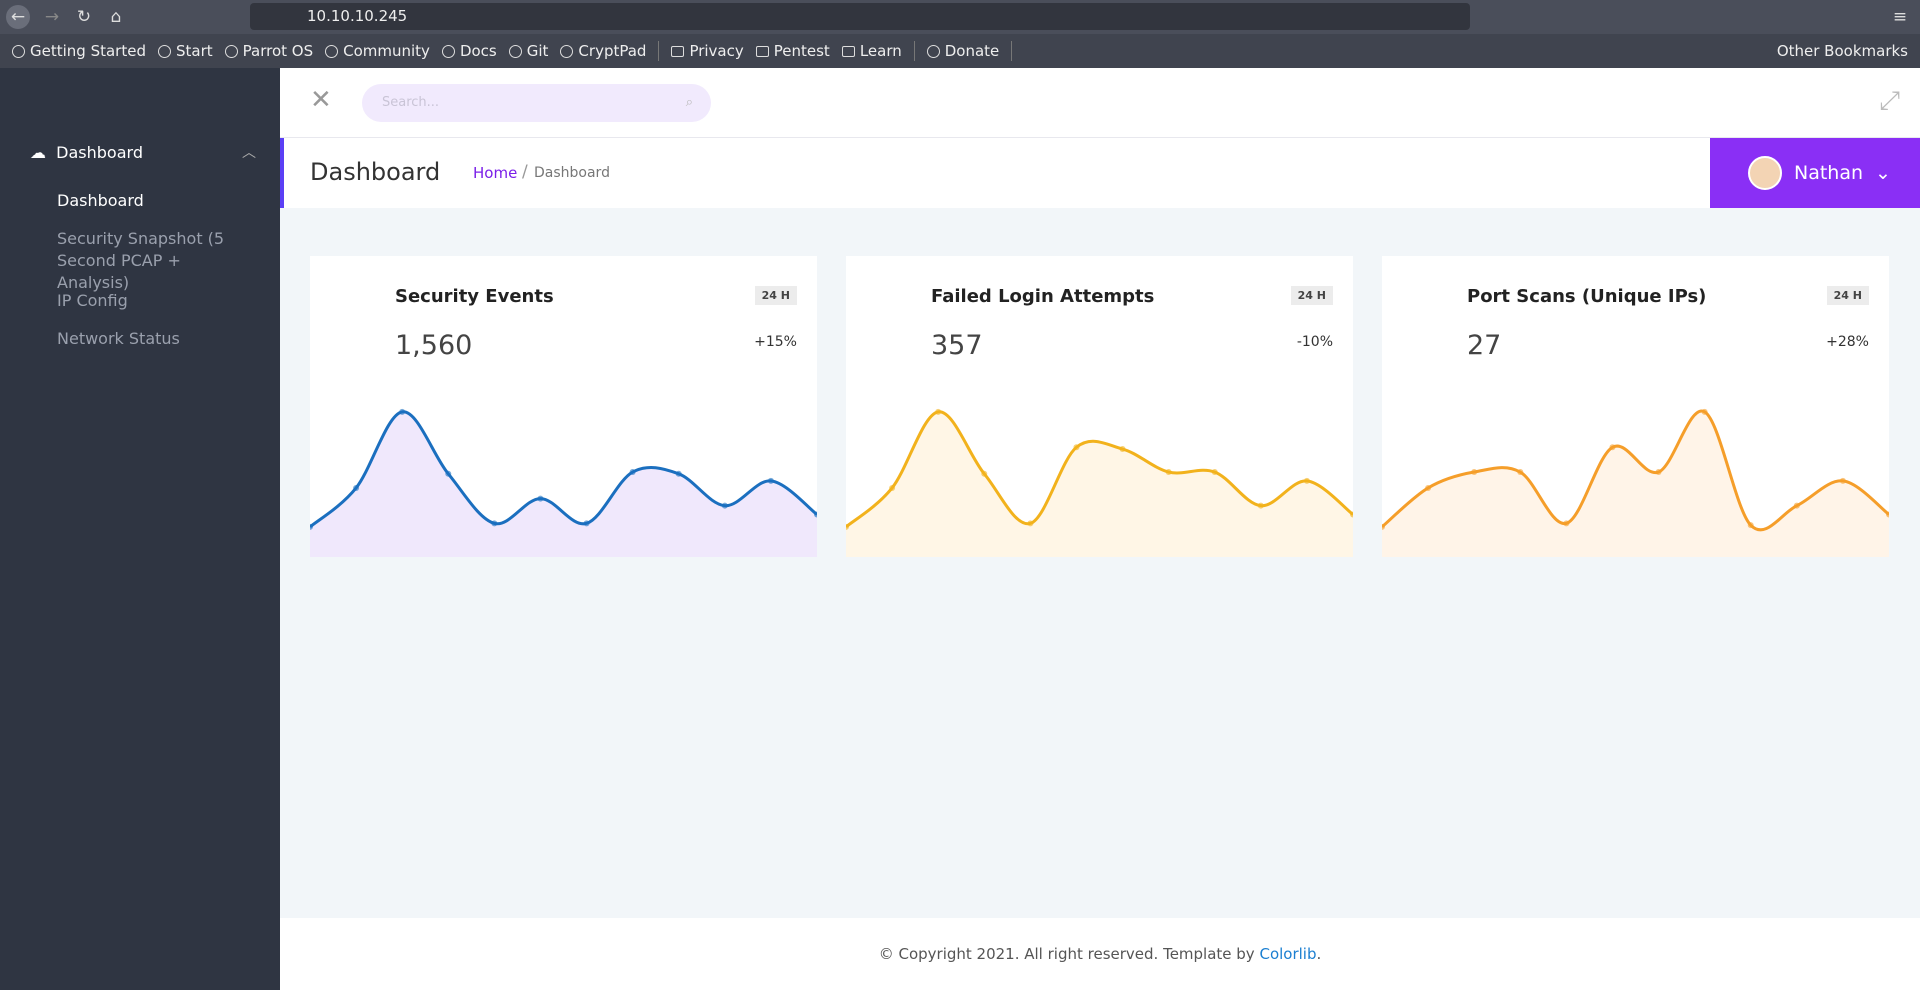  I want to click on sidebar-section: ☁ Dashboard, so click(86, 152).